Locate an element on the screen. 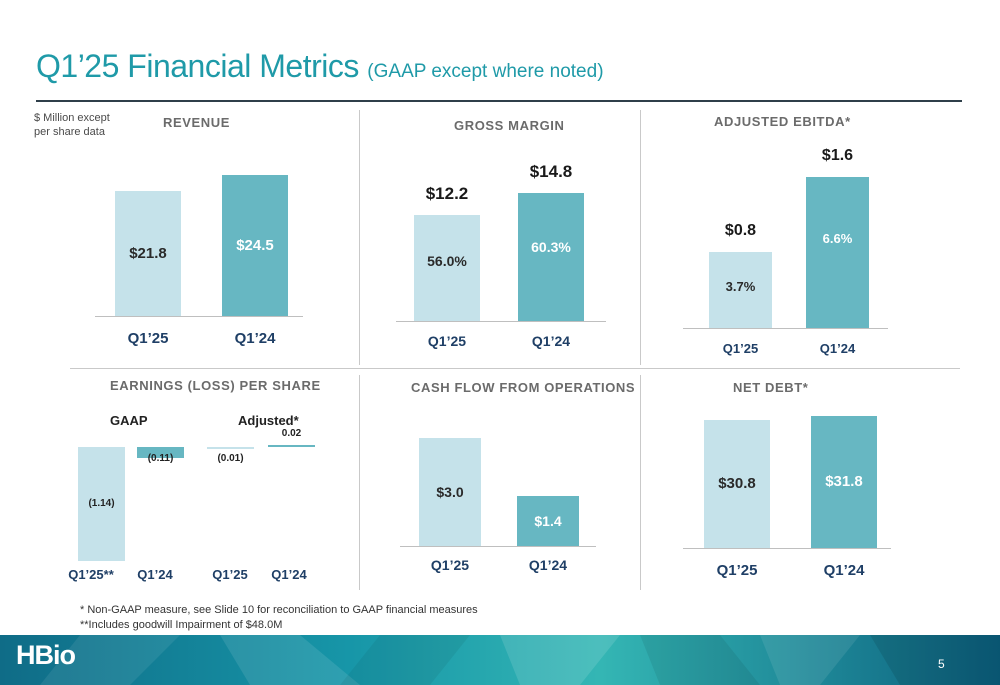 This screenshot has width=1000, height=685. adjusted_ebitda-category-2: Q1’24 is located at coordinates (837, 348).